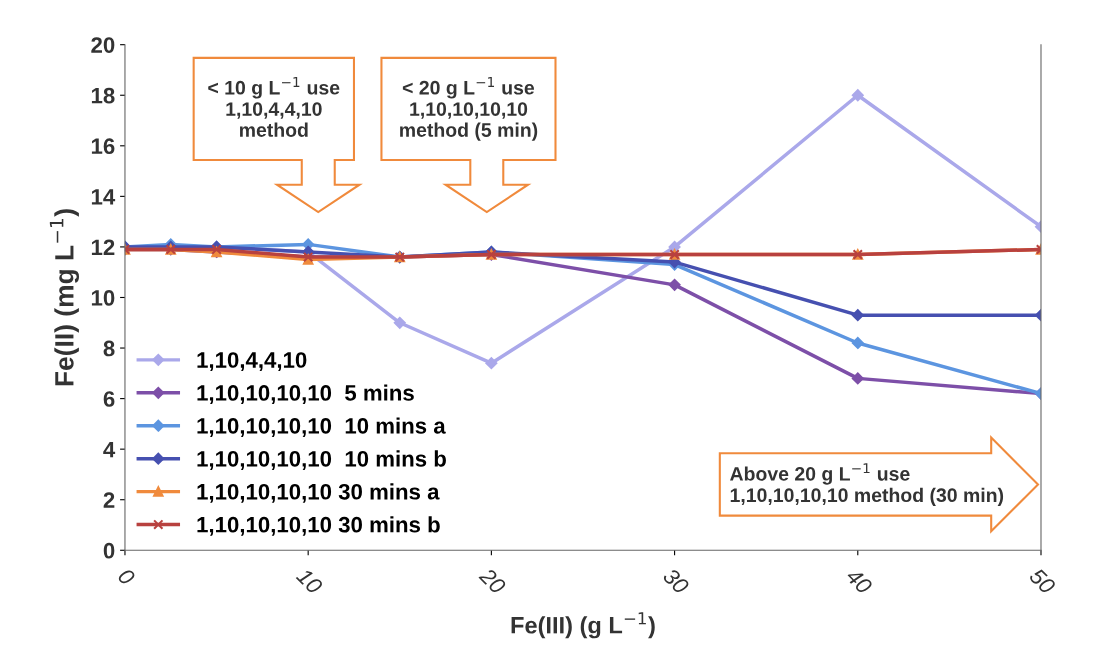 This screenshot has width=1101, height=667. I want to click on x-axis-title: Fe(III) (g L$^{−1}$), so click(583, 625).